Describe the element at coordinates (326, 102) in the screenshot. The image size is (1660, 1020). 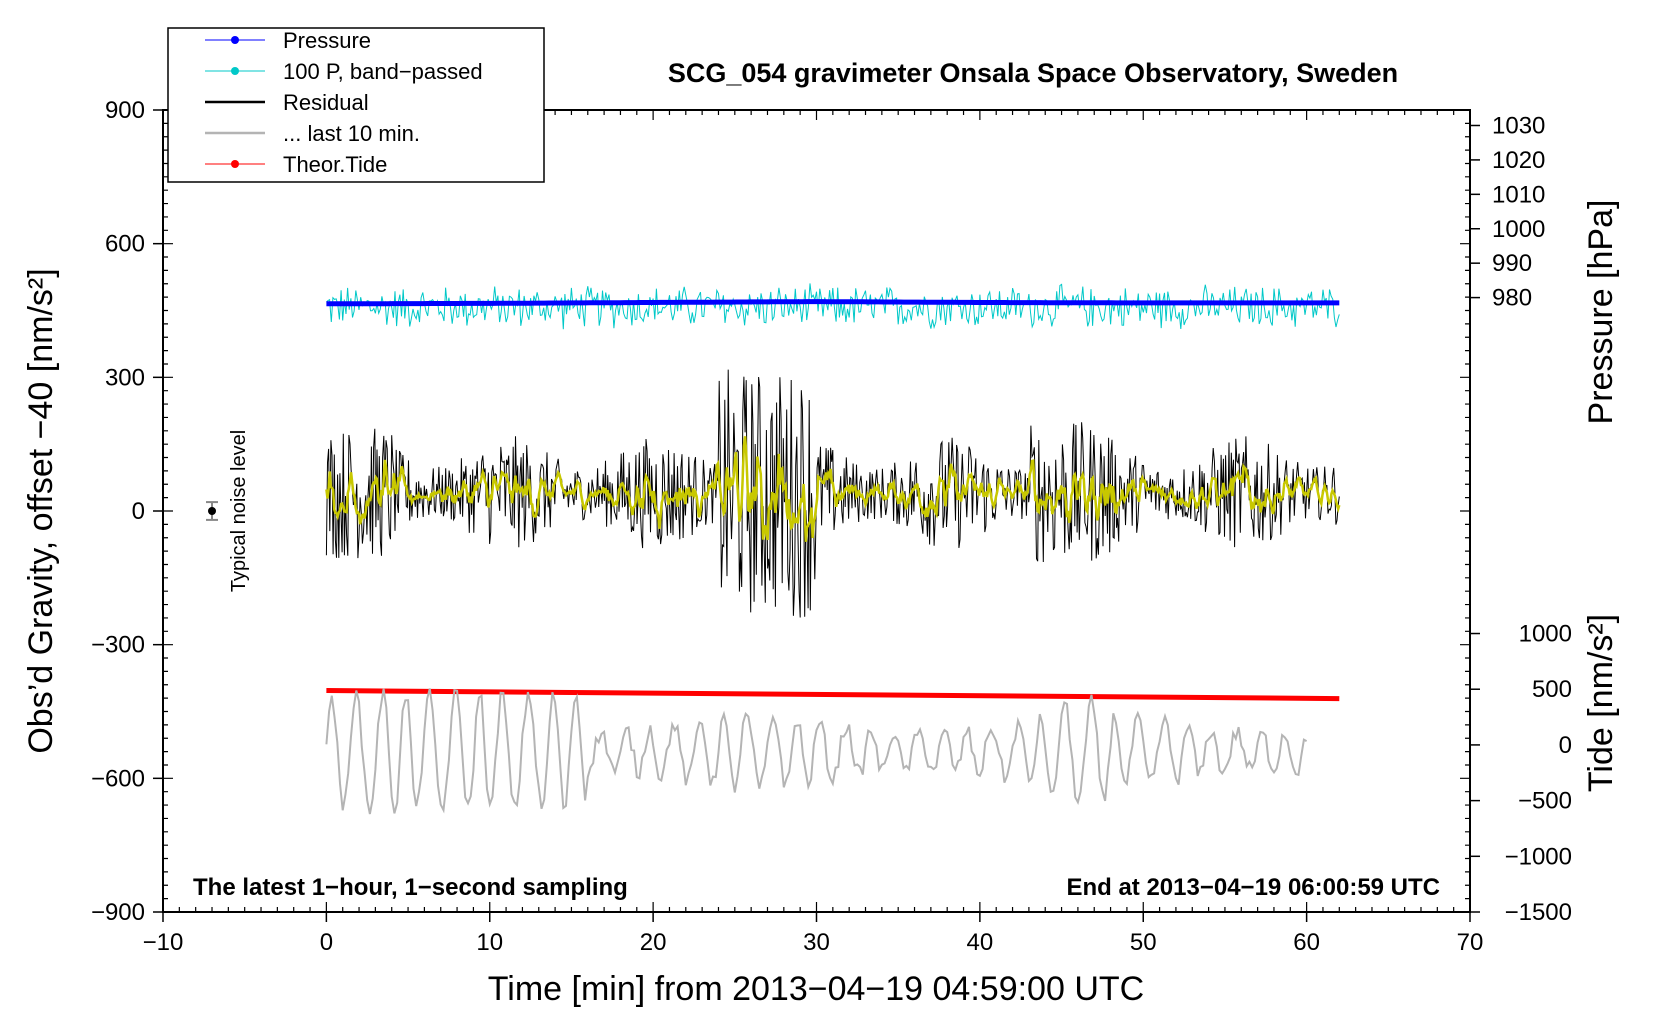
I see `legend-label: Residual` at that location.